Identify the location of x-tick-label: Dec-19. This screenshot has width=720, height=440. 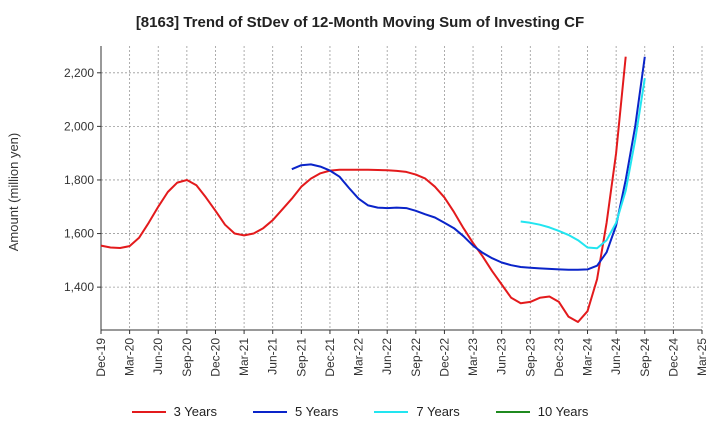
(101, 357).